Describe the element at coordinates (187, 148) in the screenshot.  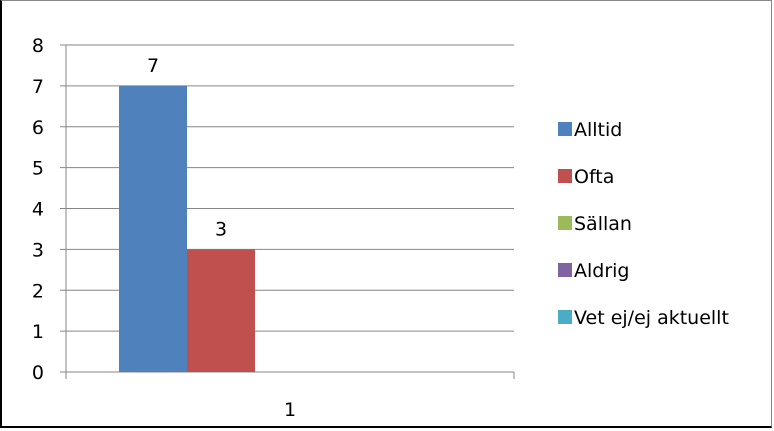
I see `data-labels: 73` at that location.